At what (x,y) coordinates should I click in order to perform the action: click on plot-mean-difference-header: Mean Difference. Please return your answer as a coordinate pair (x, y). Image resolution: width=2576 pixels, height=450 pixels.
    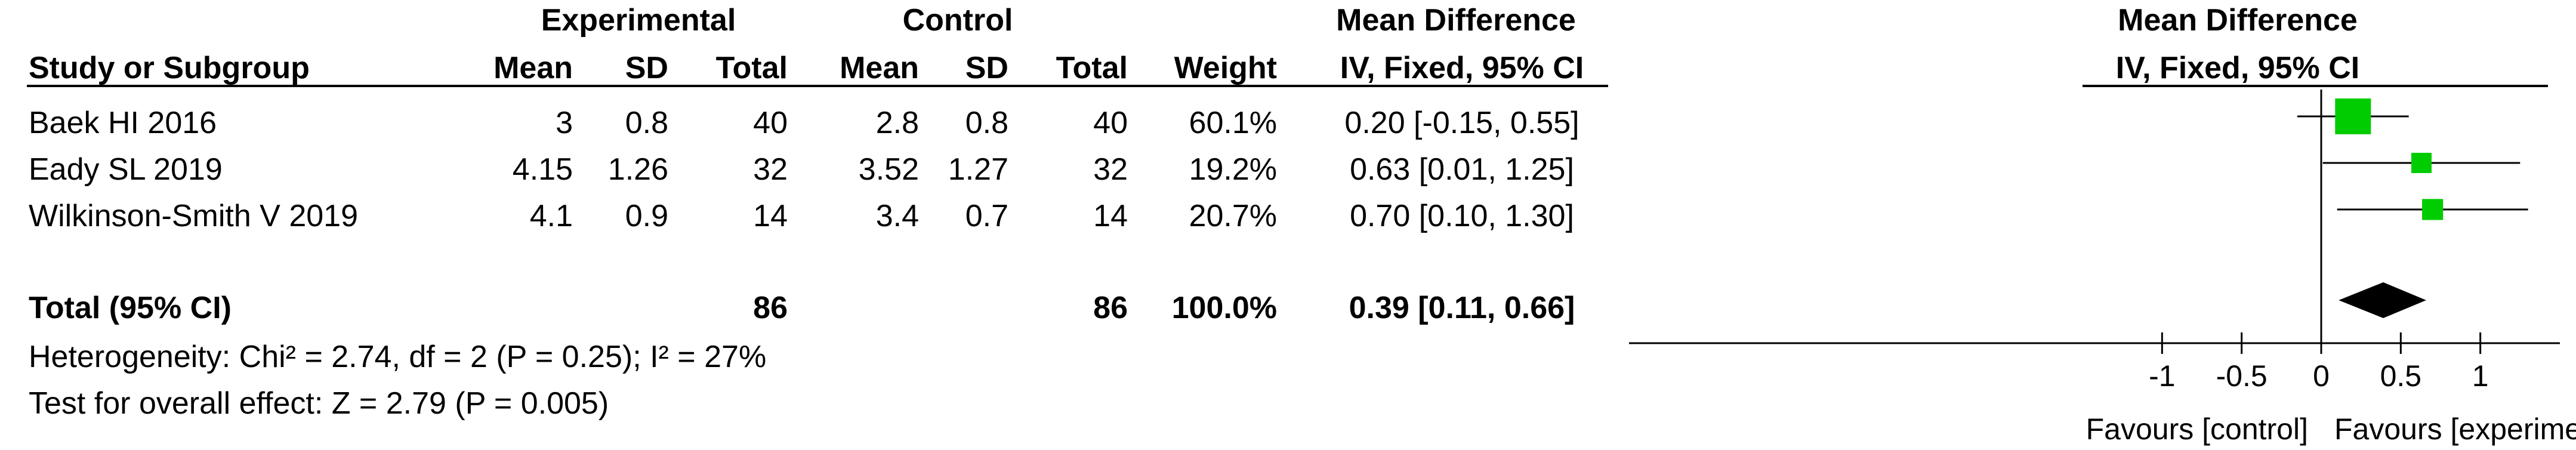
    Looking at the image, I should click on (2238, 20).